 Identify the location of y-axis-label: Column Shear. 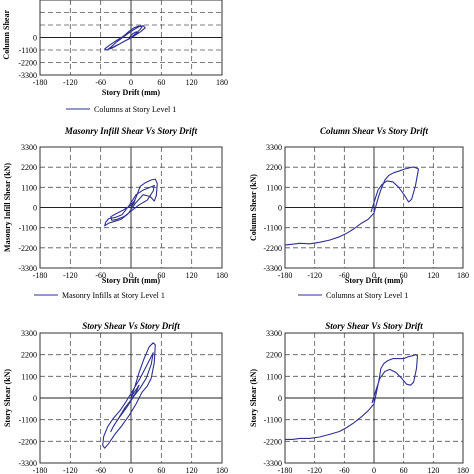
(6, 35).